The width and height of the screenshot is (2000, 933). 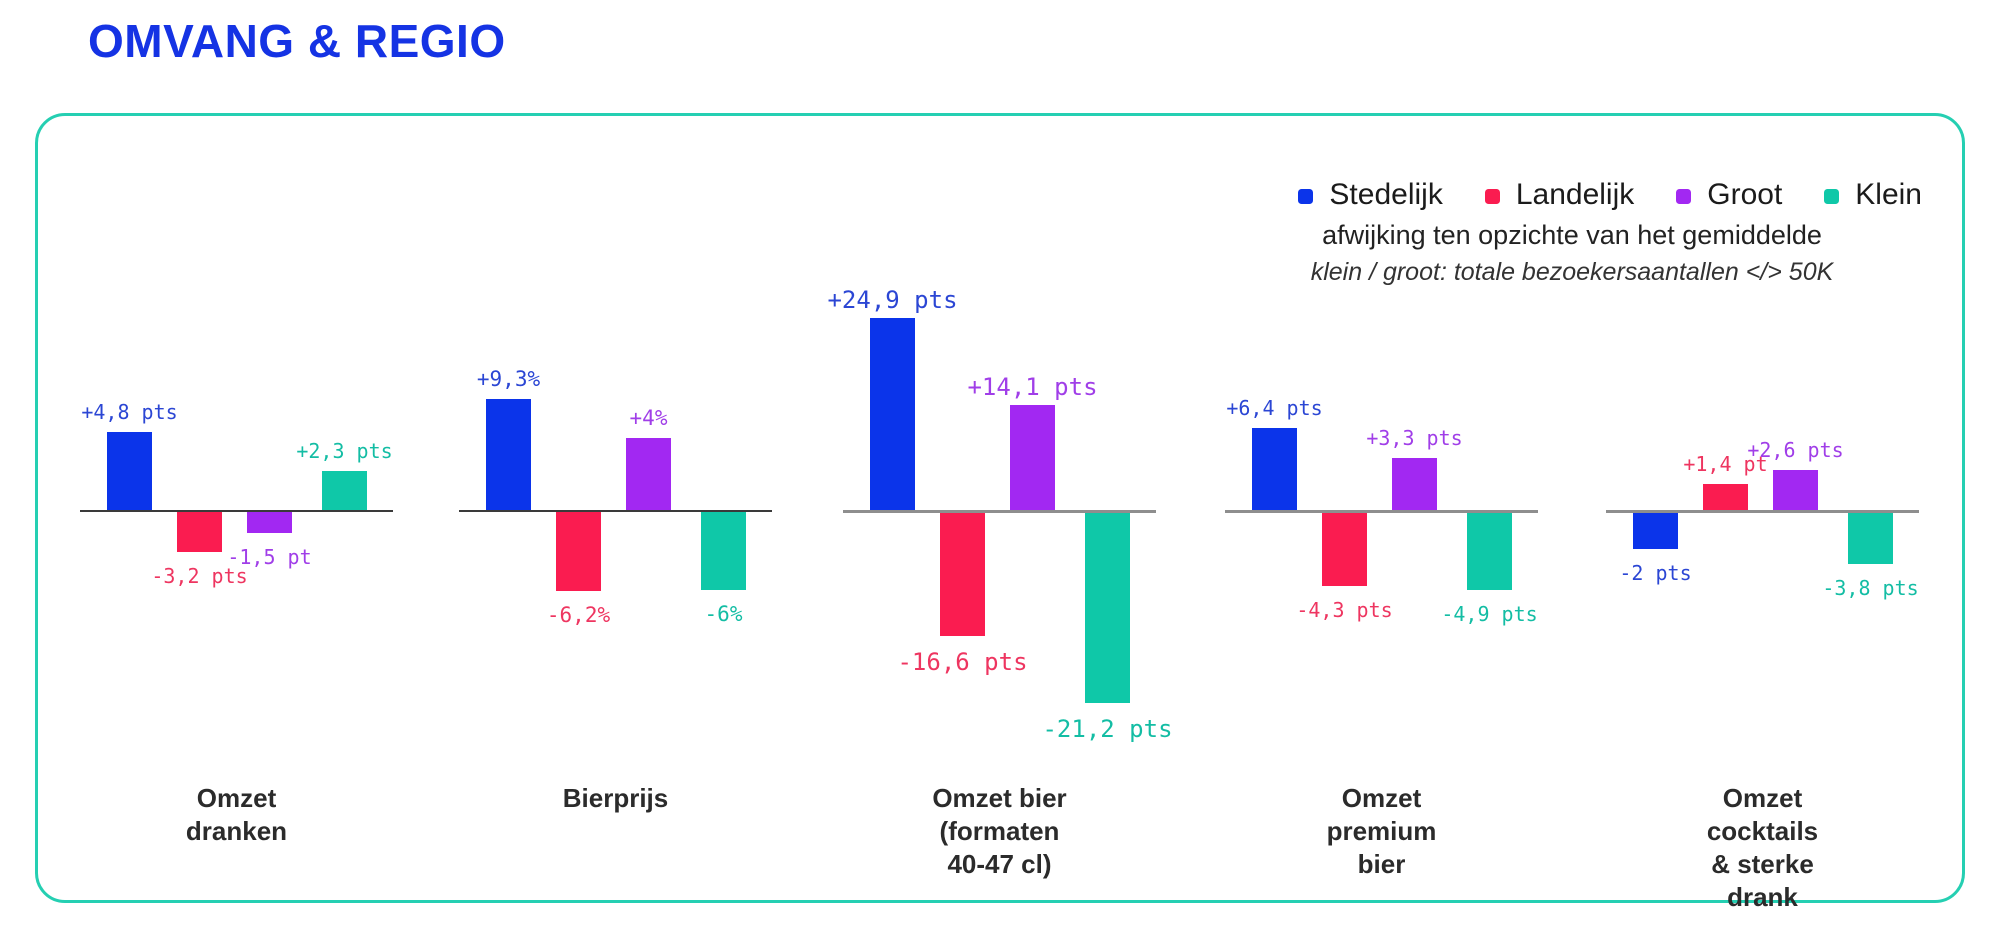 I want to click on value-label-stedelijk: +4,8 pts, so click(x=129, y=412).